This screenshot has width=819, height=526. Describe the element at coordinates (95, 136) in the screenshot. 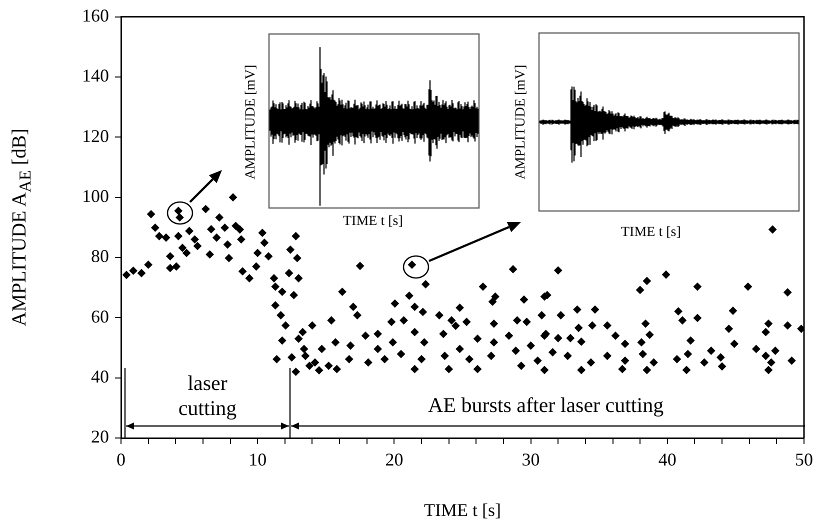

I see `y-tick-label: 120` at that location.